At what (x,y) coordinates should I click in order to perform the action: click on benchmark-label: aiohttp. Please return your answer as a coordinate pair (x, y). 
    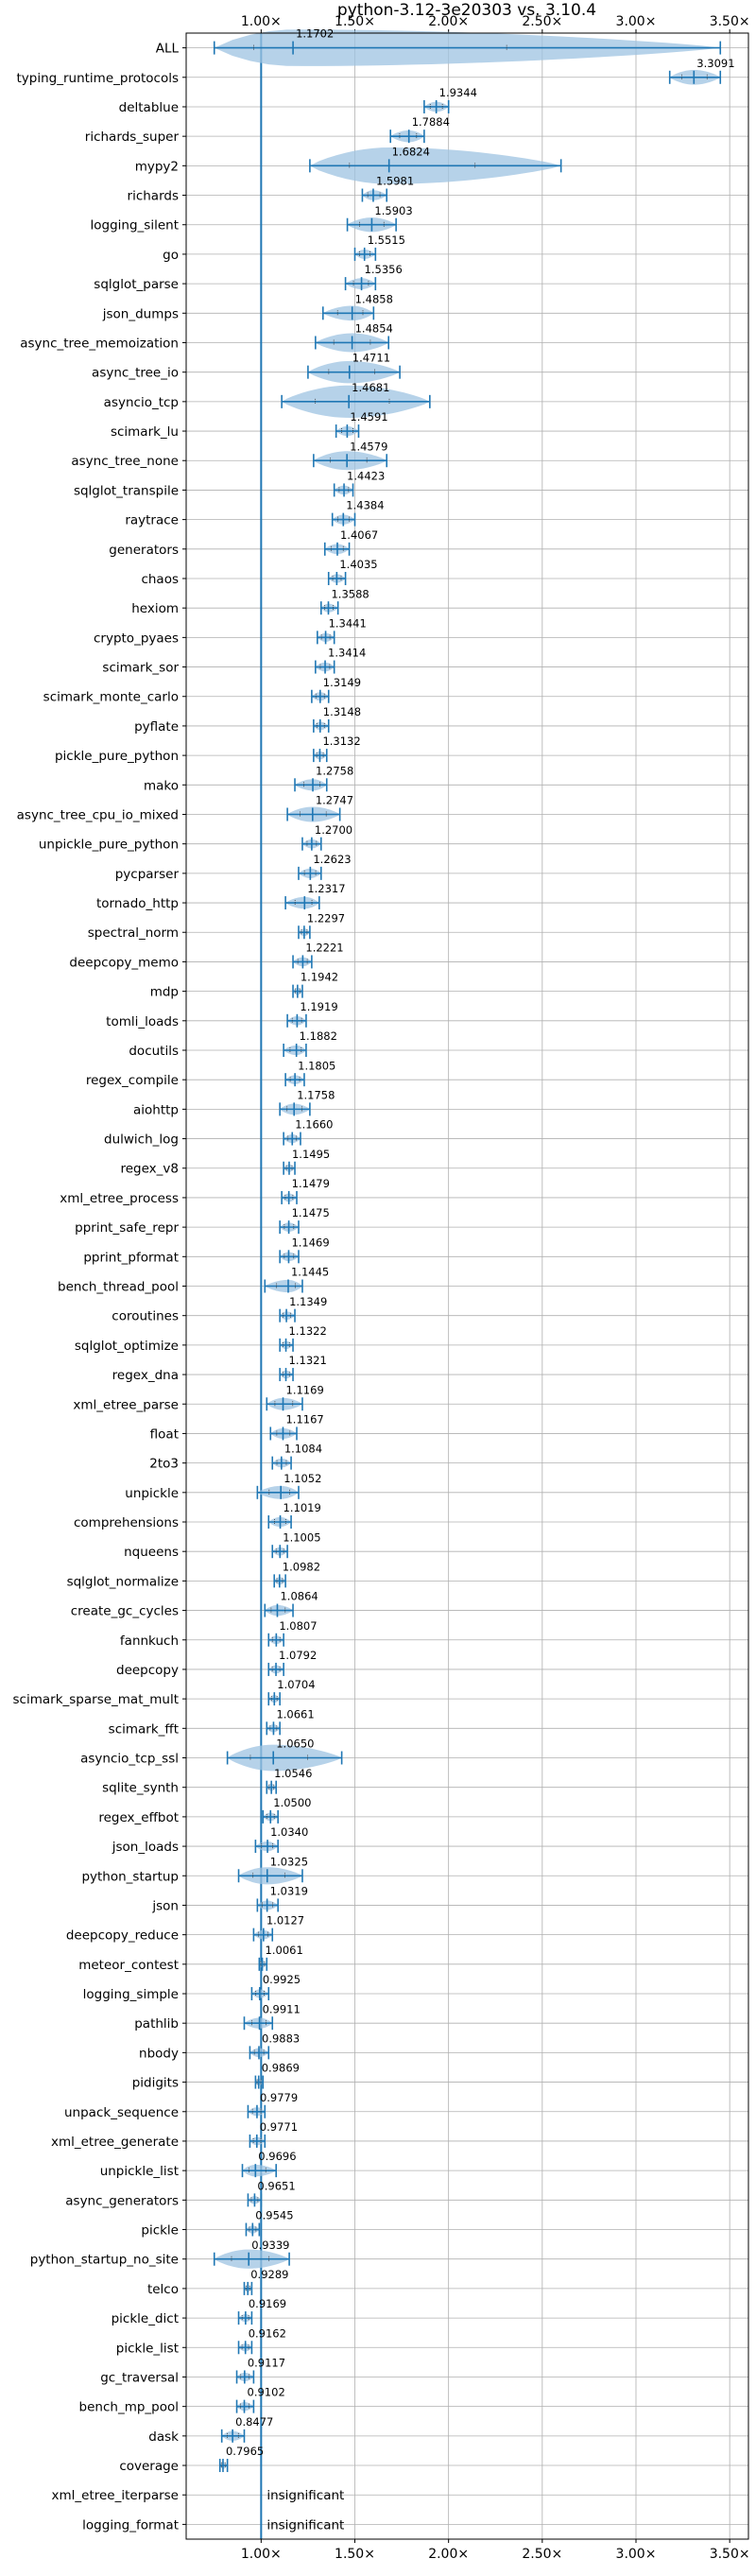
    Looking at the image, I should click on (156, 1109).